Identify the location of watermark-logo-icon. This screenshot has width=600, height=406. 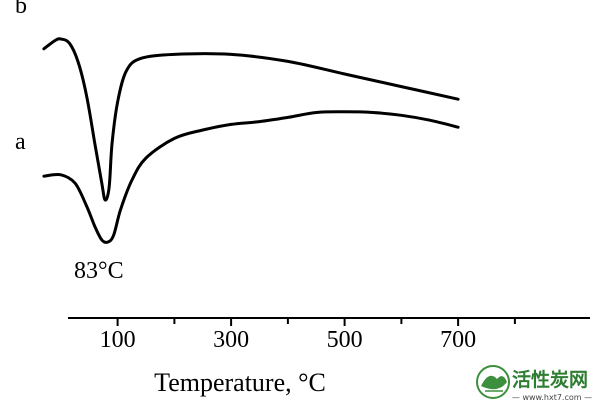
(493, 382).